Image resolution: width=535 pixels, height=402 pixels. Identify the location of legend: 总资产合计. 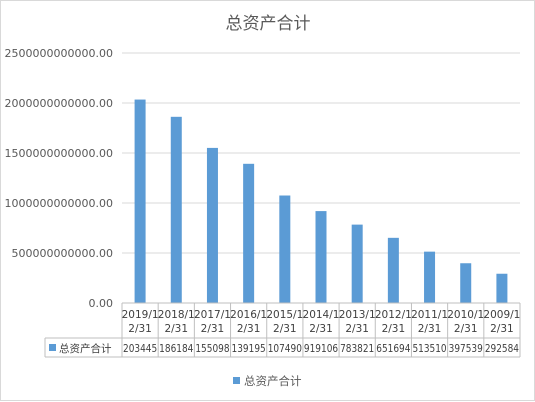
(267, 381).